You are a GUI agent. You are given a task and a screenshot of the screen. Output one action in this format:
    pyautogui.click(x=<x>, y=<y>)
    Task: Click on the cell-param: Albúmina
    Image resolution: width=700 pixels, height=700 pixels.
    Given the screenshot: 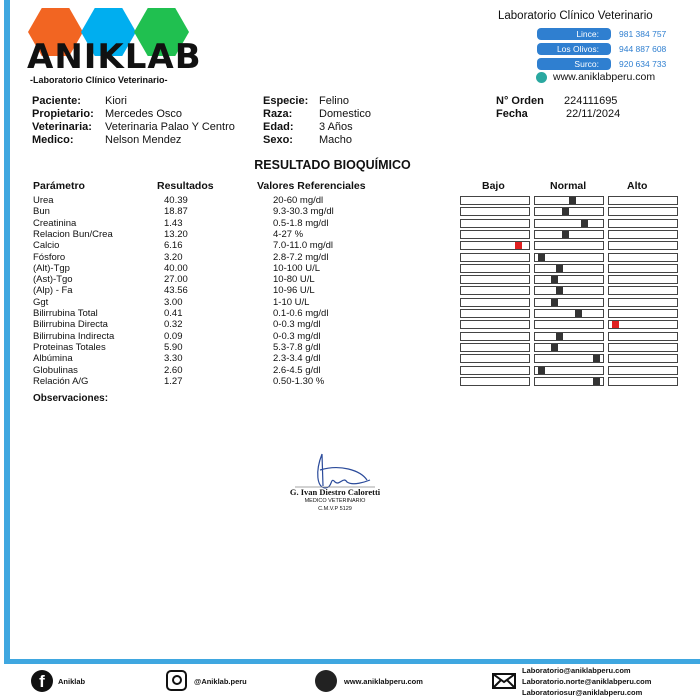 What is the action you would take?
    pyautogui.click(x=53, y=359)
    